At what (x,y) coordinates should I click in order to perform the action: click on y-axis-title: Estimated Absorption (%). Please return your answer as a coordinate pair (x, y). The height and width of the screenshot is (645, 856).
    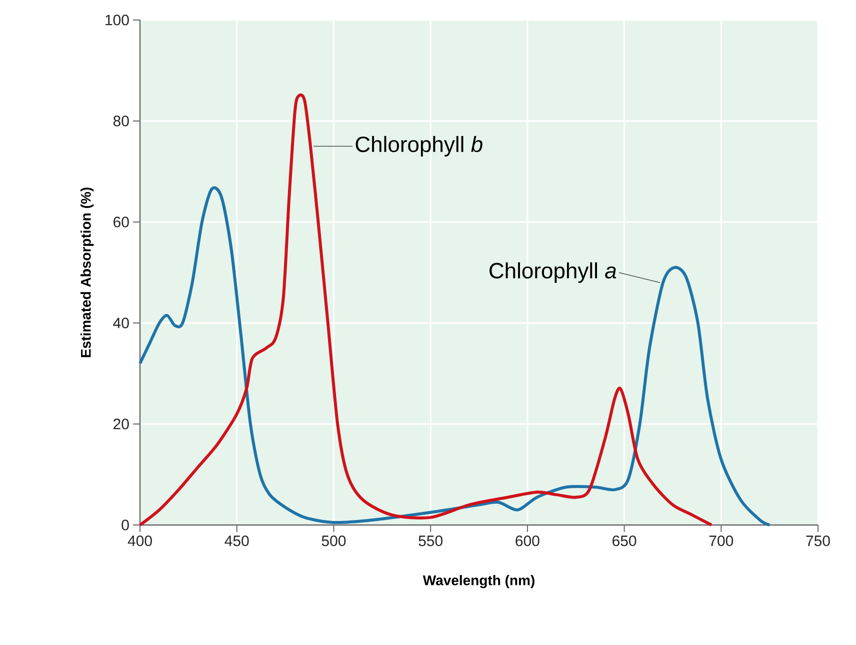
    Looking at the image, I should click on (87, 273).